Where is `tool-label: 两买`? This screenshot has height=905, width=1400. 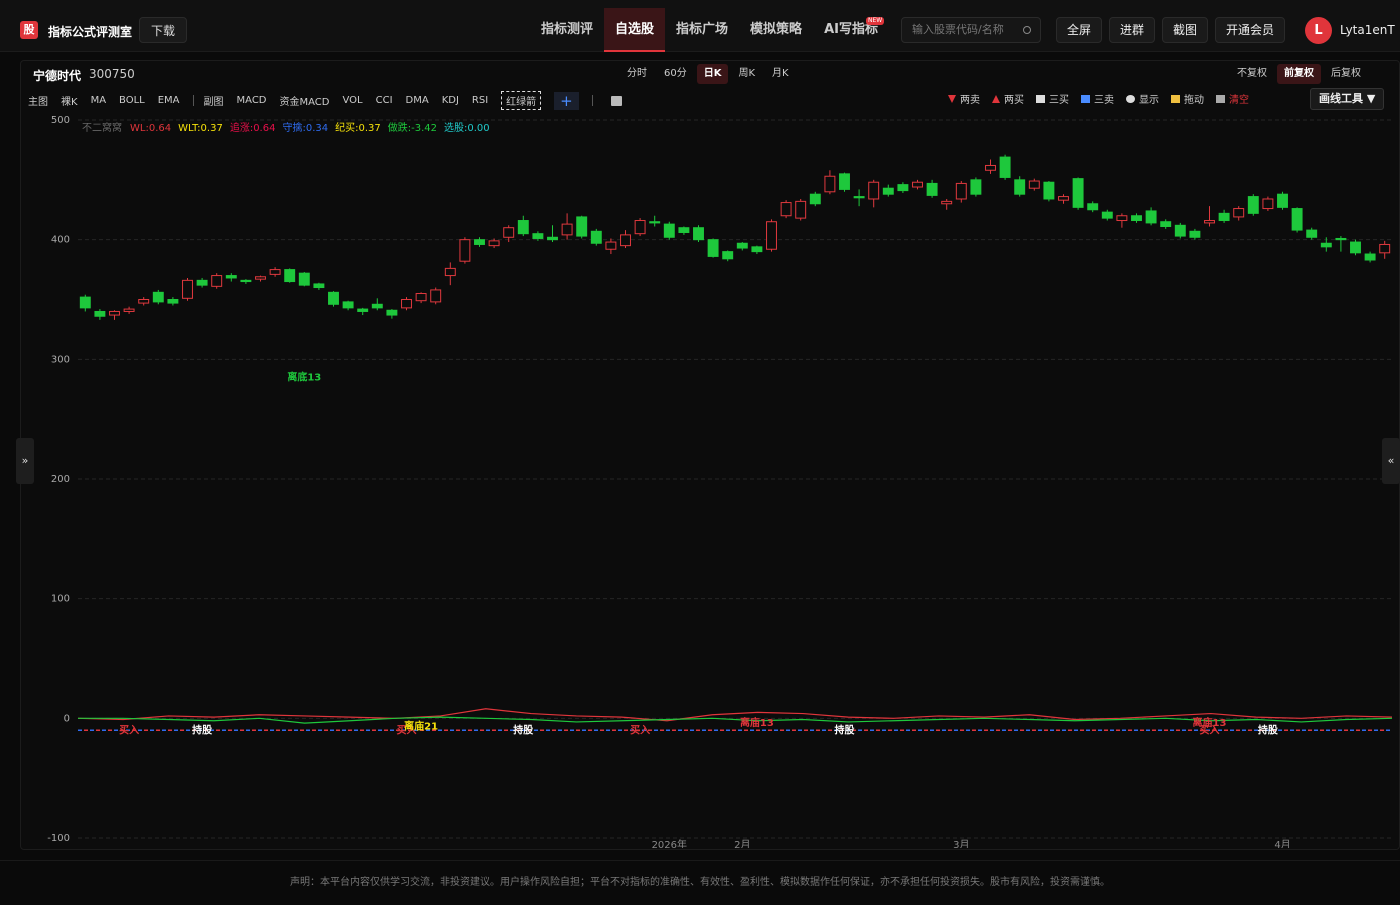 tool-label: 两买 is located at coordinates (1014, 100).